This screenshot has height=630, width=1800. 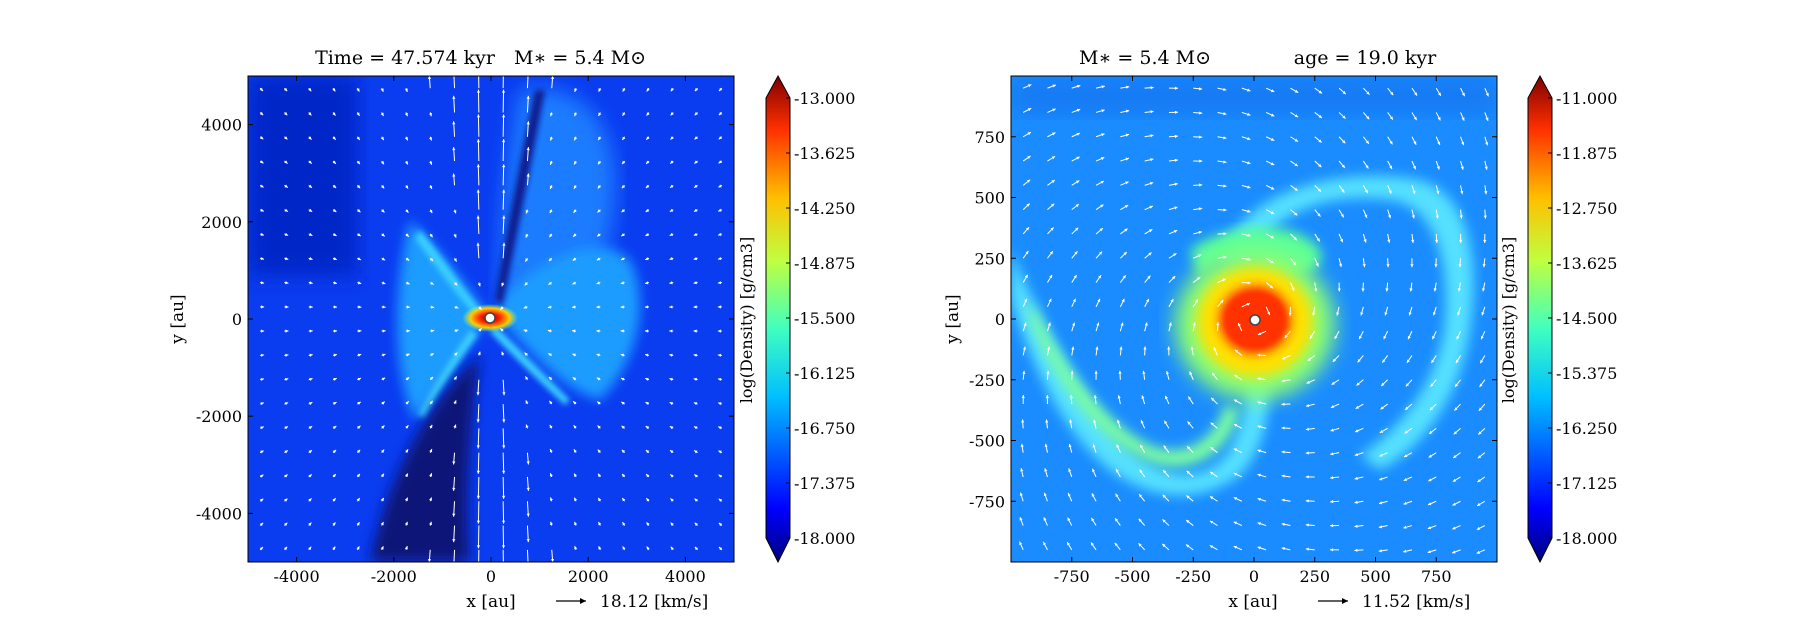 I want to click on x-tick-label: 0, so click(x=1254, y=576).